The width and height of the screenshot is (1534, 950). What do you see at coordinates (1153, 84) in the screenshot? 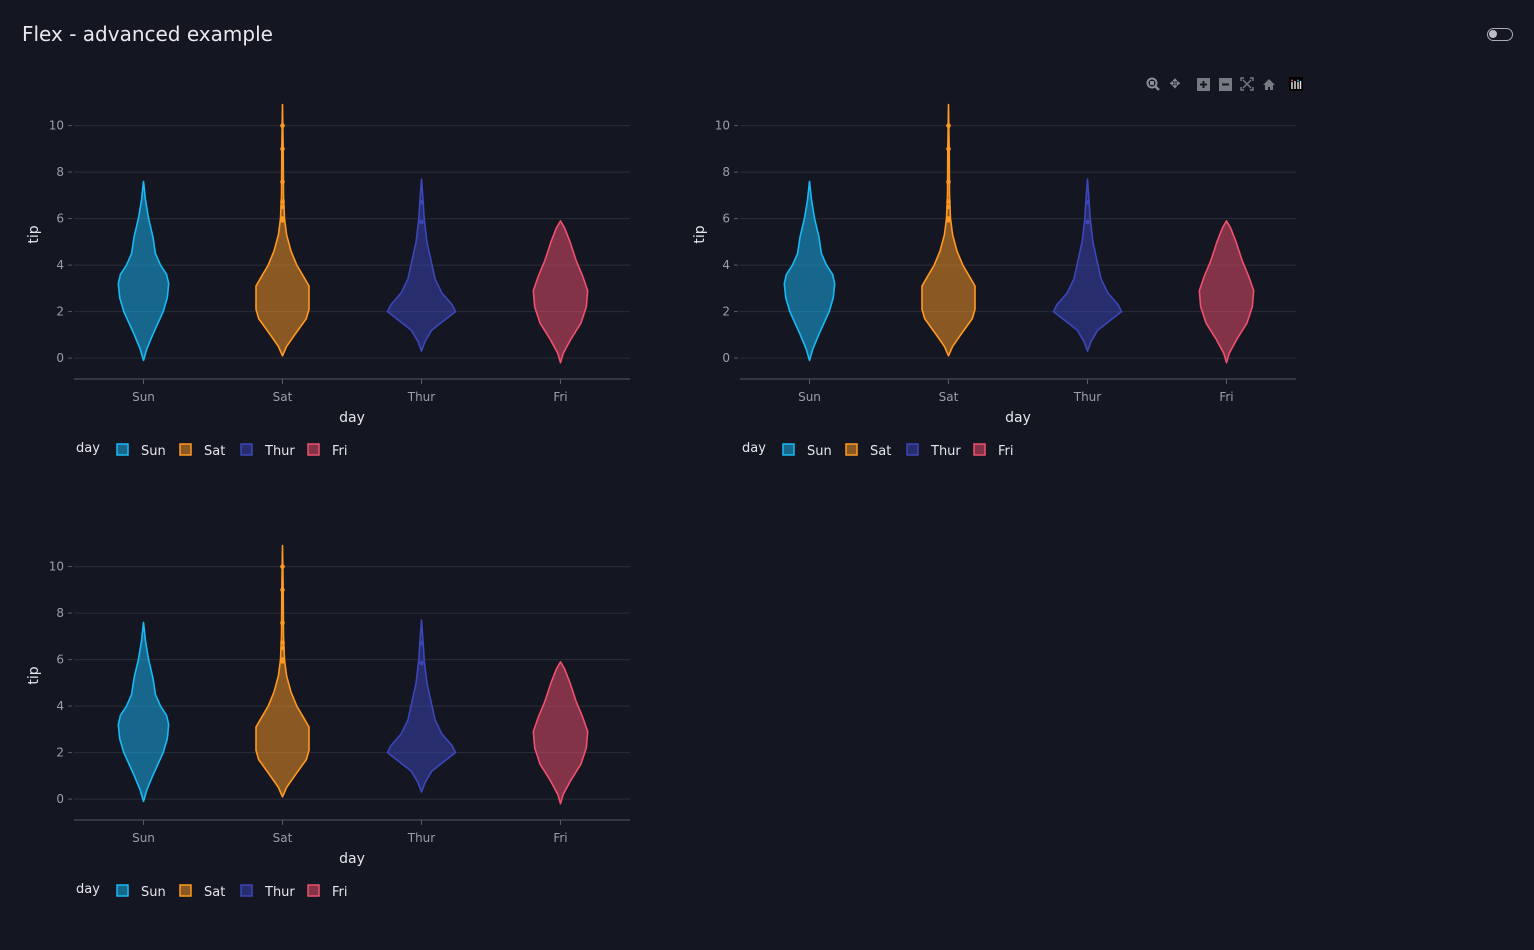
I see `zoom-icon` at bounding box center [1153, 84].